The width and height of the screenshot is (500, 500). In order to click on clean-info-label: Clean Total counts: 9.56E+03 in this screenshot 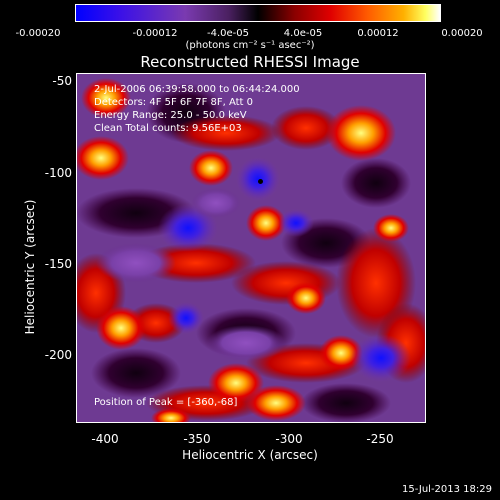, I will do `click(168, 128)`.